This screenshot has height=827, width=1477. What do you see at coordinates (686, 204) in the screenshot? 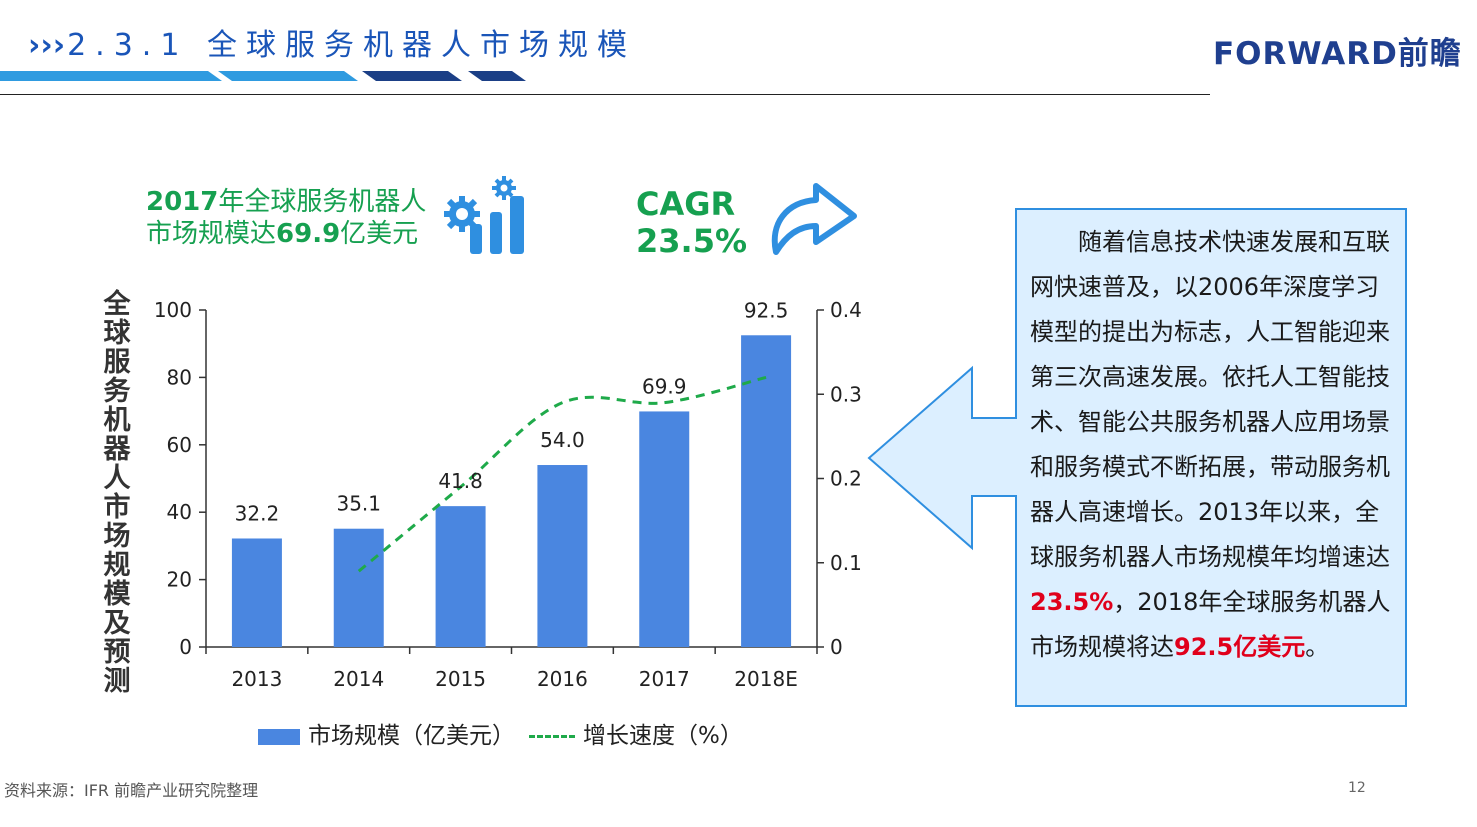
I see `cagr-label: CAGR` at bounding box center [686, 204].